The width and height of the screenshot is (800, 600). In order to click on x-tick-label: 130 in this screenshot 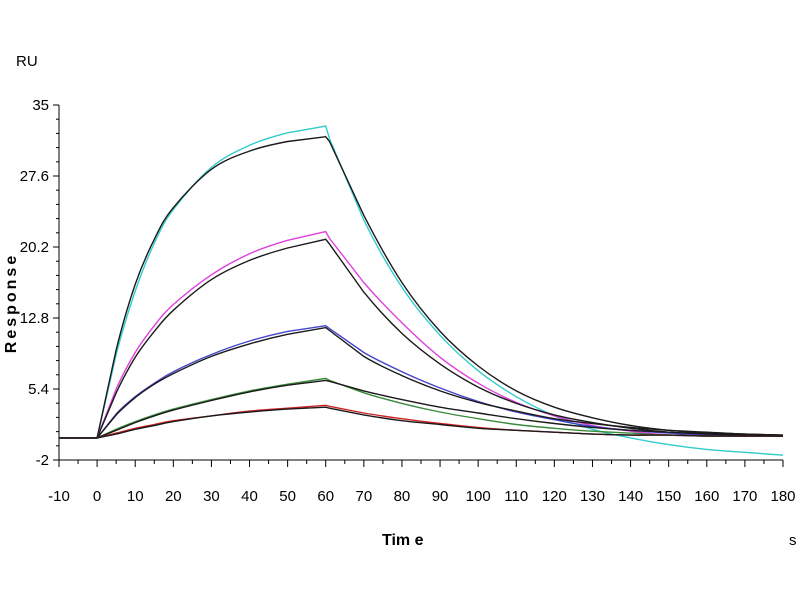, I will do `click(592, 496)`.